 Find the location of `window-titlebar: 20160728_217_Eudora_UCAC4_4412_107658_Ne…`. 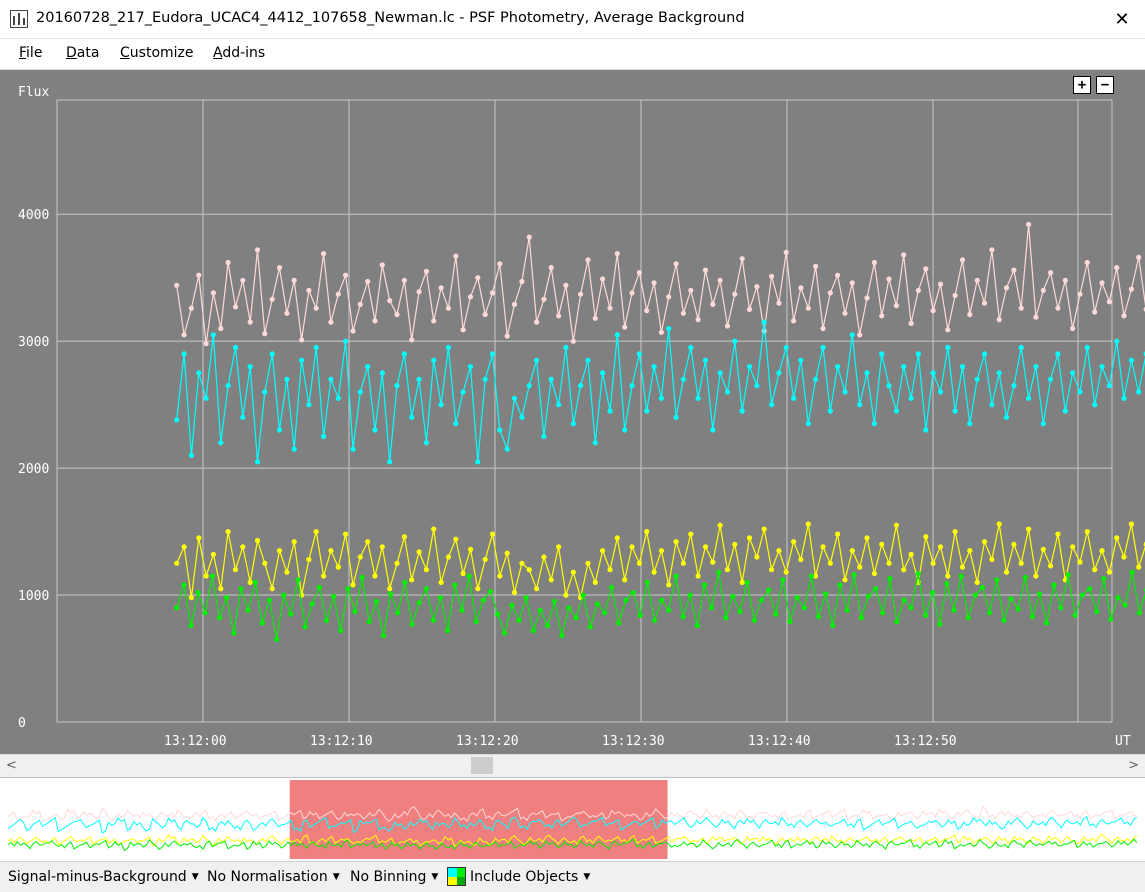

window-titlebar: 20160728_217_Eudora_UCAC4_4412_107658_Ne… is located at coordinates (572, 19).